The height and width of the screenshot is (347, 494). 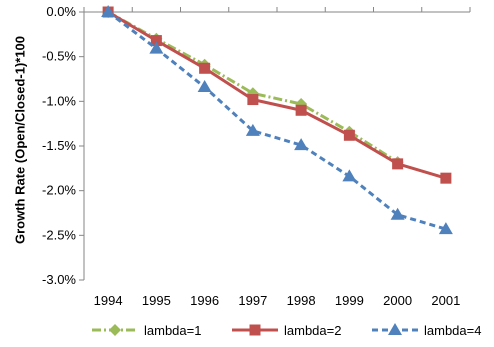 I want to click on y-tick-label: -3.0%, so click(x=59, y=279).